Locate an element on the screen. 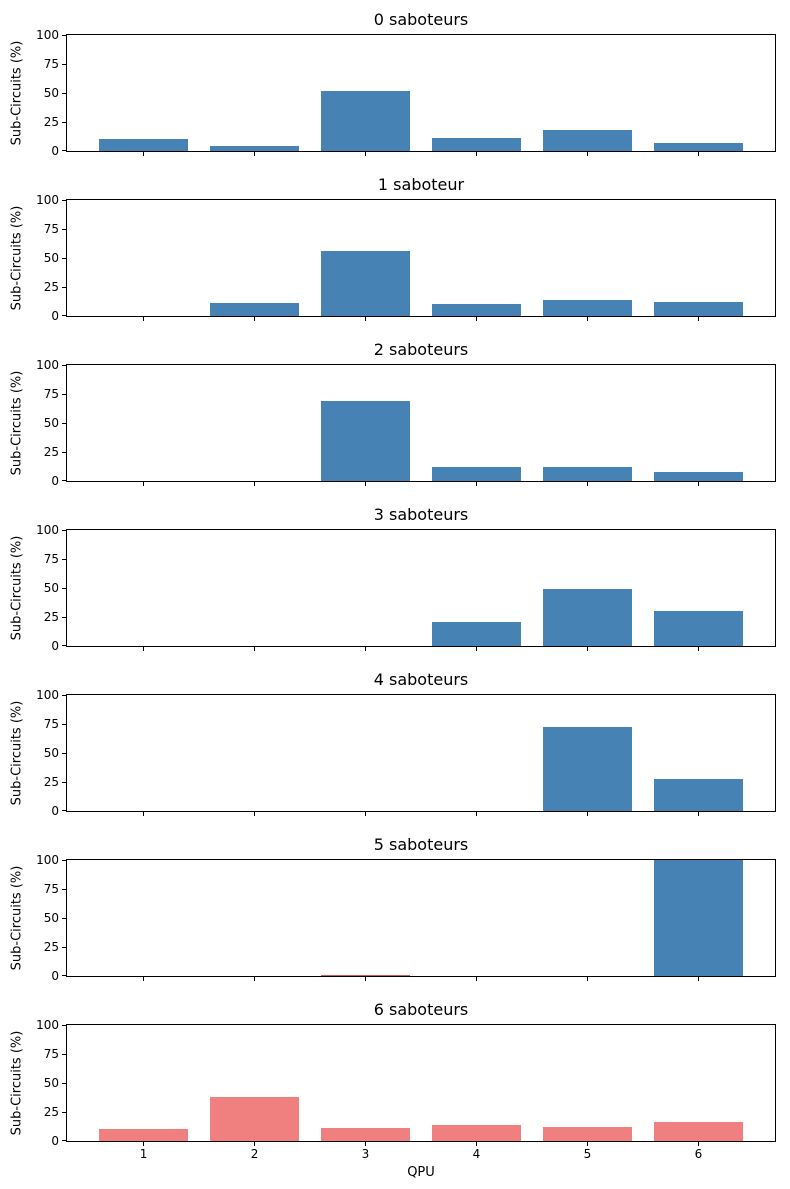  subplot-5-saboteurs: 5 saboteurs Sub-Circuits (%) 0 25 50 75 100 is located at coordinates (395, 913).